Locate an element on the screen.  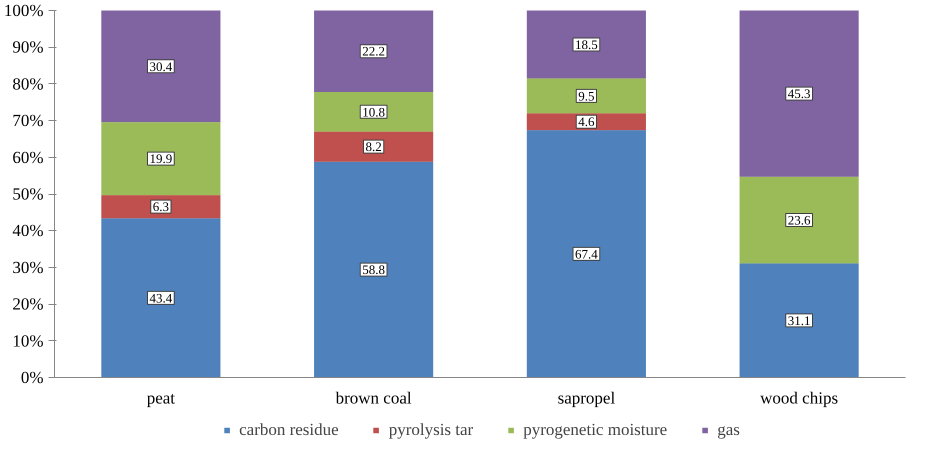
y-tick-label: 50% is located at coordinates (28, 194).